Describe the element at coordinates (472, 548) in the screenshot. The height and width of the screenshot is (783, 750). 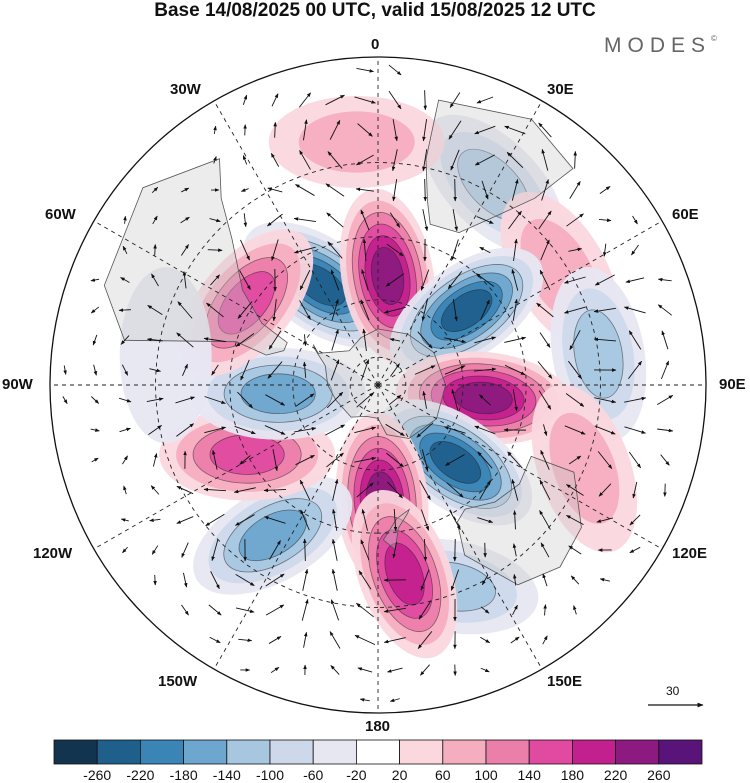
I see `meridian-line` at that location.